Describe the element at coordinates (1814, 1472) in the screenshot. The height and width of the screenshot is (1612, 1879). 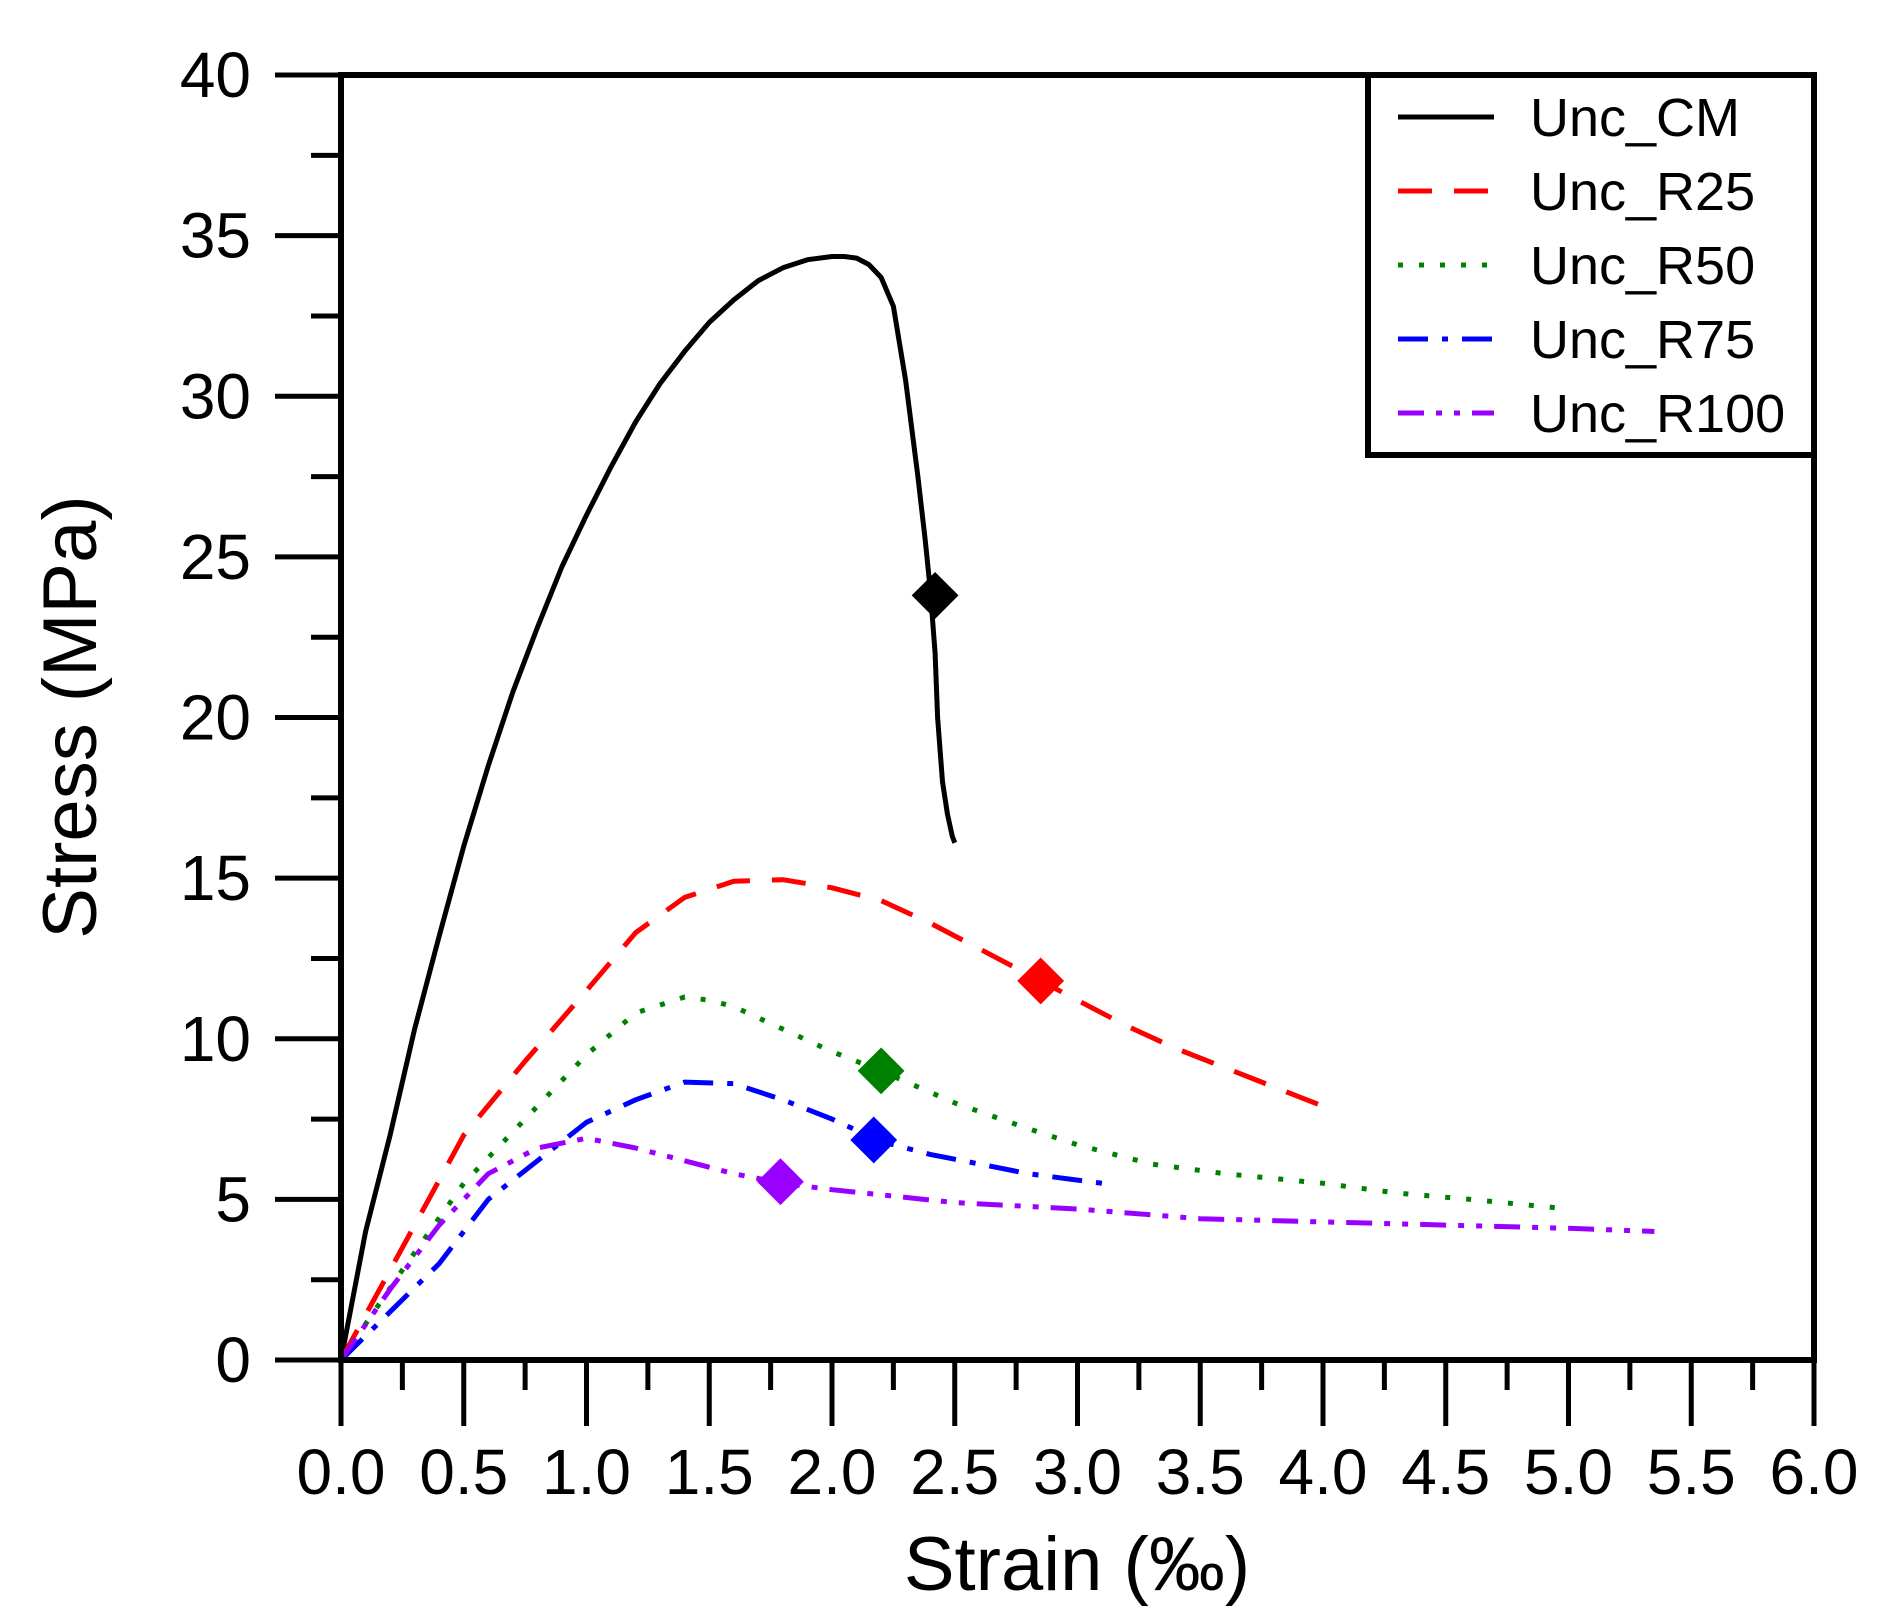
I see `x-tick-label: 6.0` at that location.